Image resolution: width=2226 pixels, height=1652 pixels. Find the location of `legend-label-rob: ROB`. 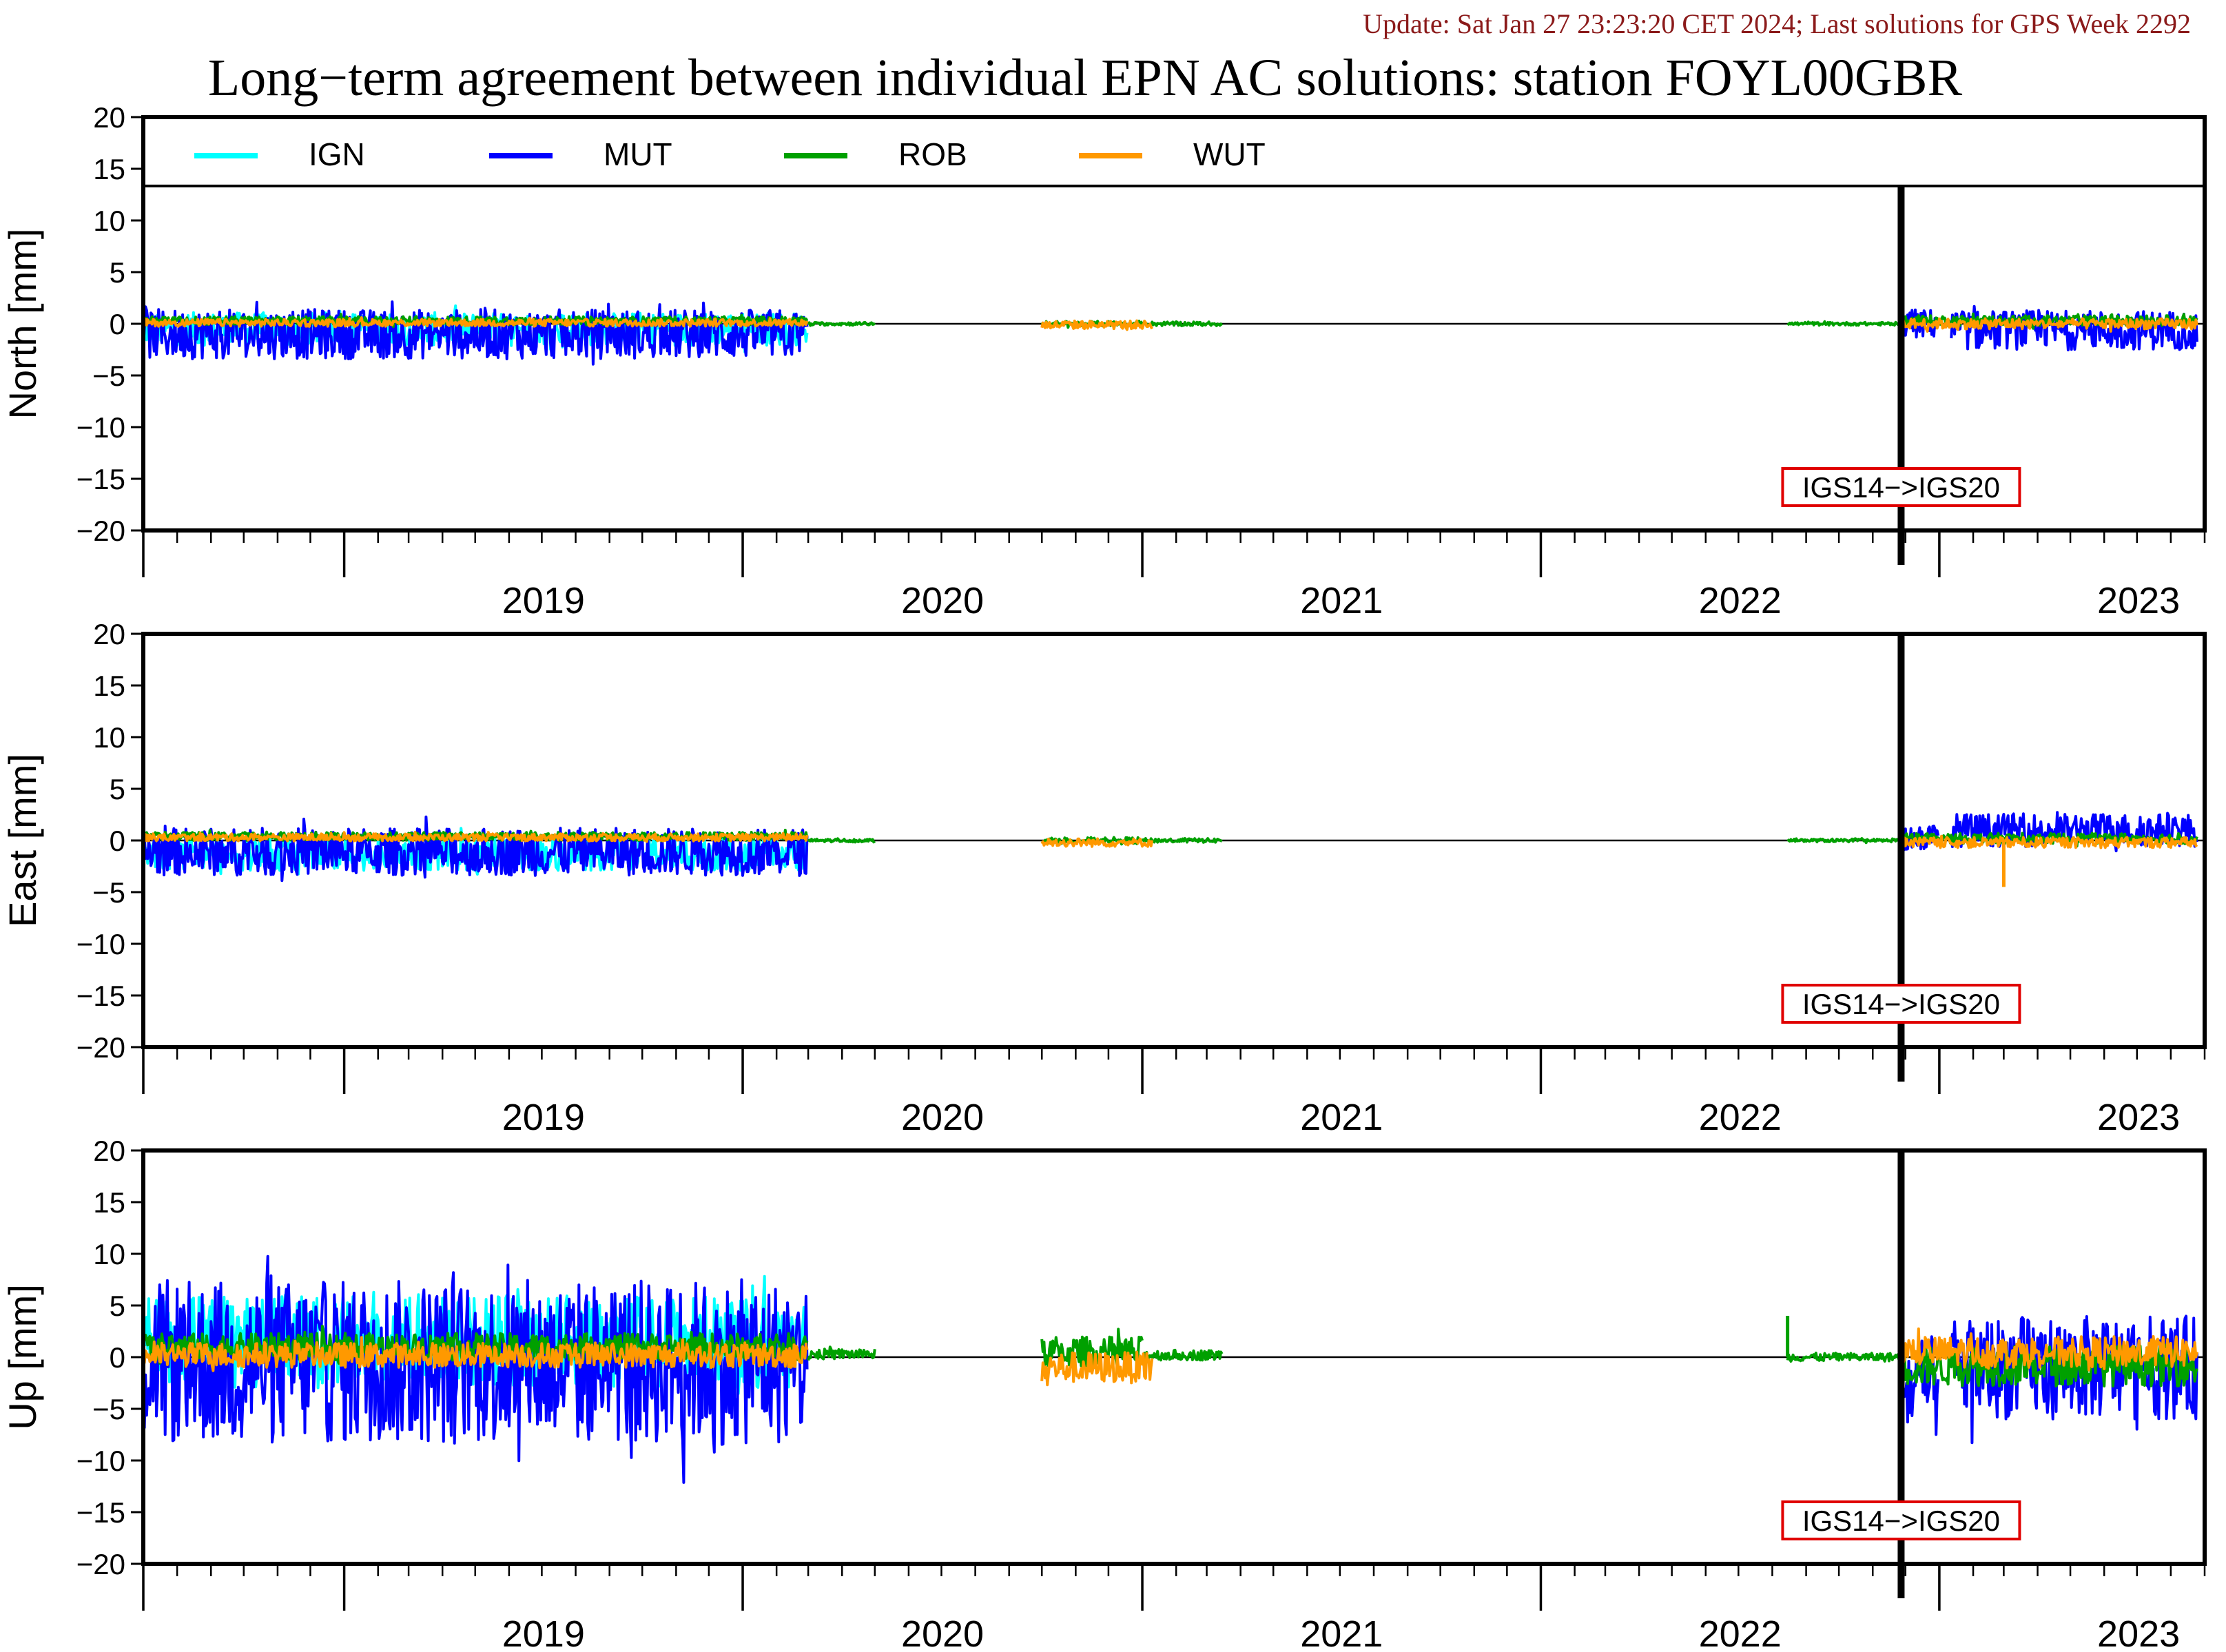

legend-label-rob: ROB is located at coordinates (932, 154).